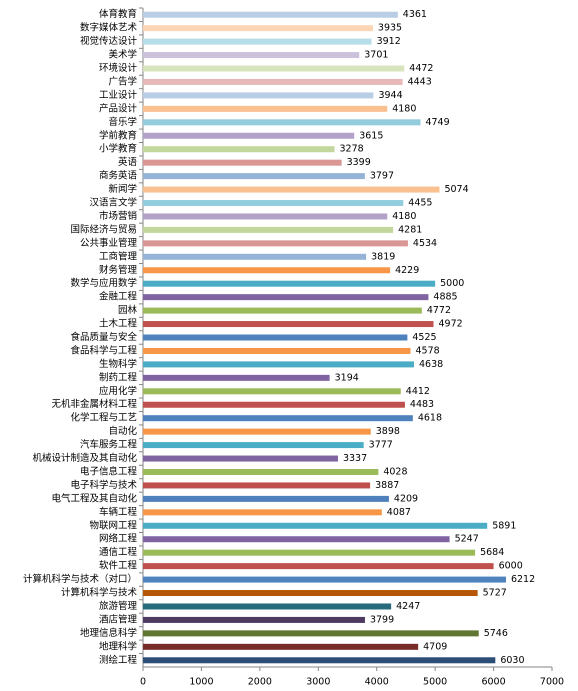  I want to click on y-tick-label: 视觉传达设计, so click(109, 41).